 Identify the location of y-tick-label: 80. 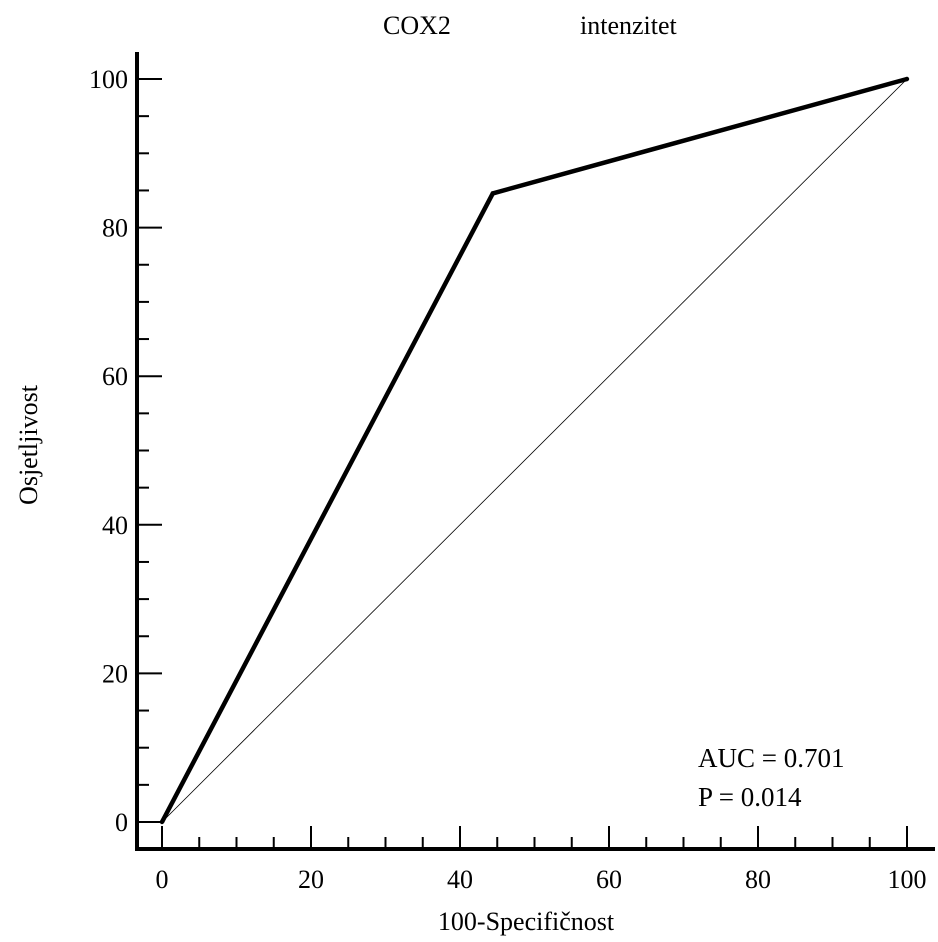
(115, 228).